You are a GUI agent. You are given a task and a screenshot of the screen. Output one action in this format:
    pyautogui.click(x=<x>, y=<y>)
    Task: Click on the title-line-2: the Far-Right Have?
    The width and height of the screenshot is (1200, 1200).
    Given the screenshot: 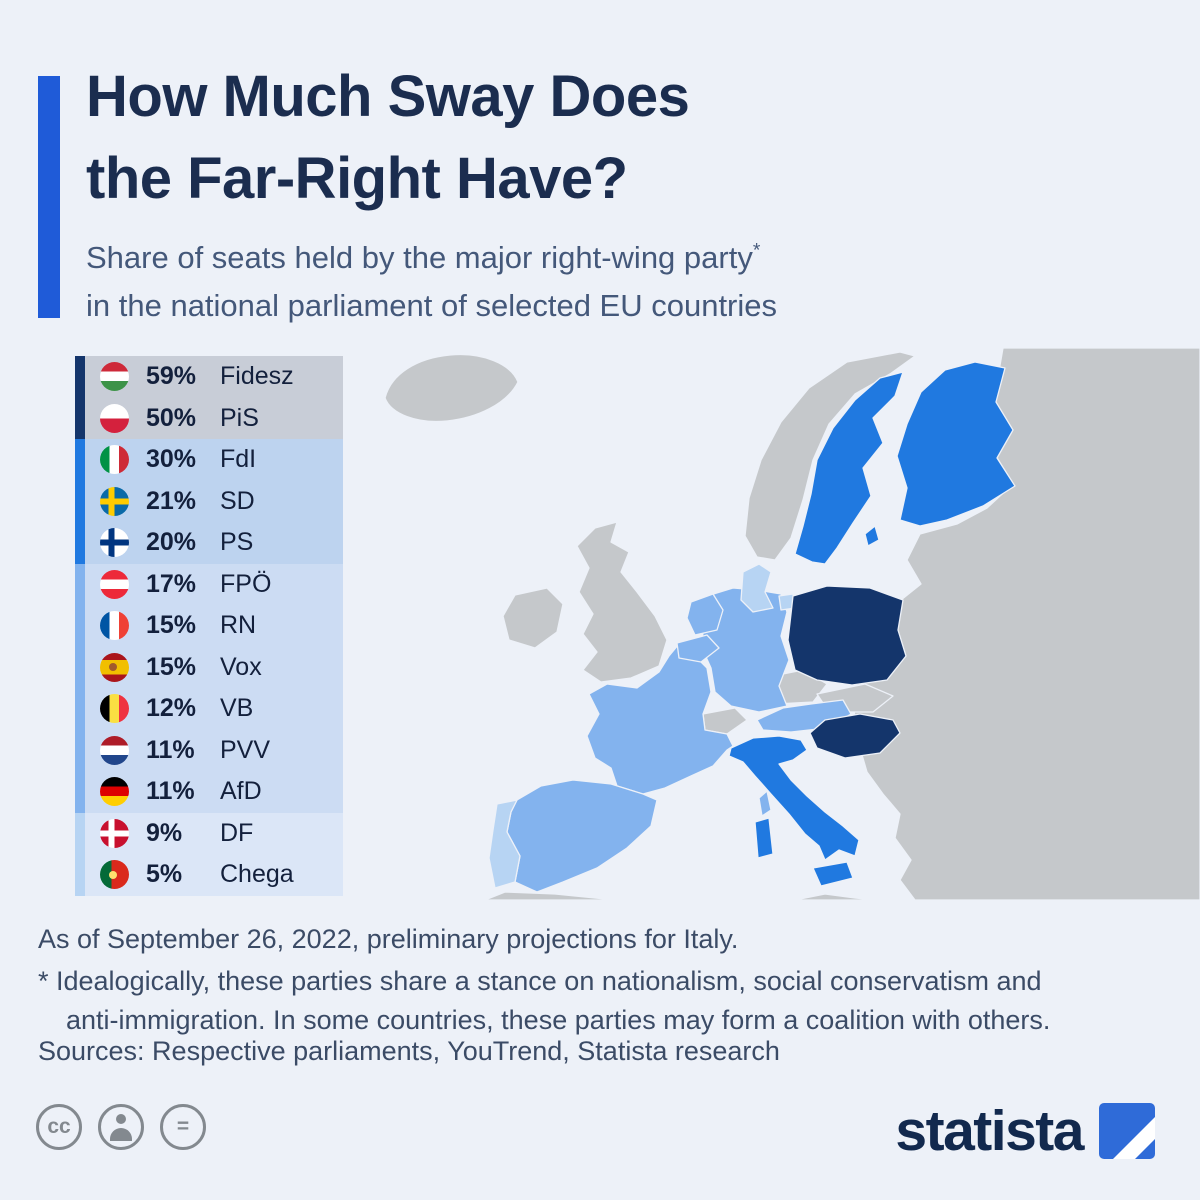 What is the action you would take?
    pyautogui.click(x=357, y=179)
    